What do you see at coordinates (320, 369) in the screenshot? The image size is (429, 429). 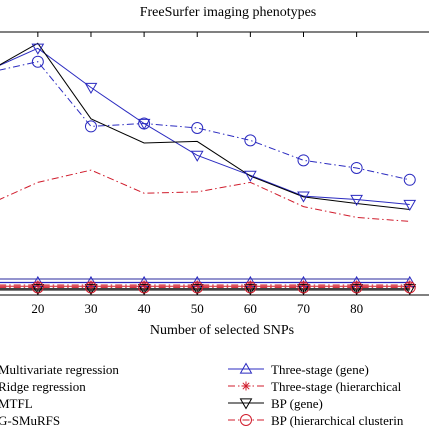 I see `legend-label: Three-stage (gene)` at bounding box center [320, 369].